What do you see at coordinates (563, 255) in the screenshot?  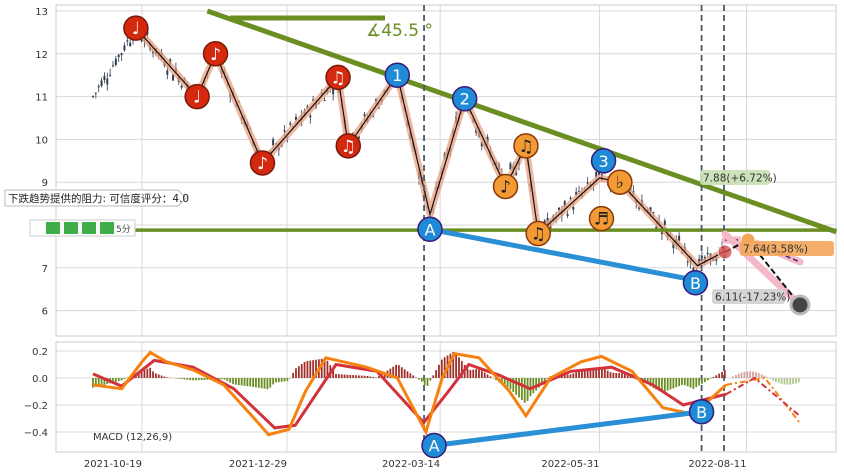 I see `support-trendline` at bounding box center [563, 255].